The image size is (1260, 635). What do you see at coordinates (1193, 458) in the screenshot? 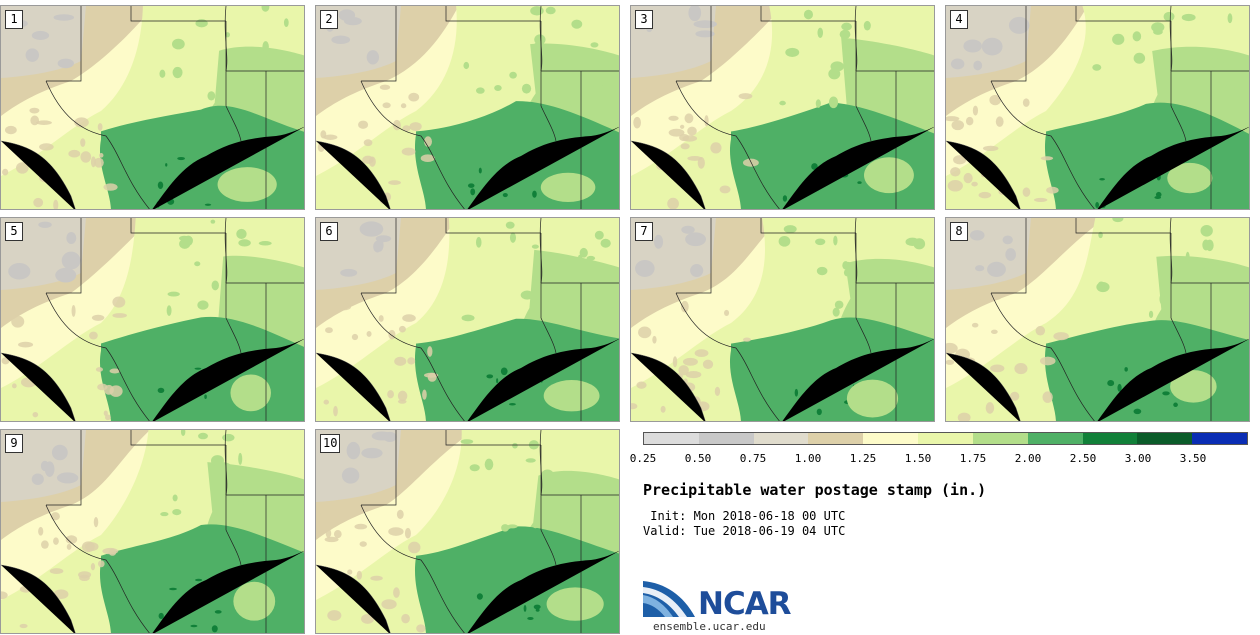
I see `colorbar-tick-label: 3.50` at bounding box center [1193, 458].